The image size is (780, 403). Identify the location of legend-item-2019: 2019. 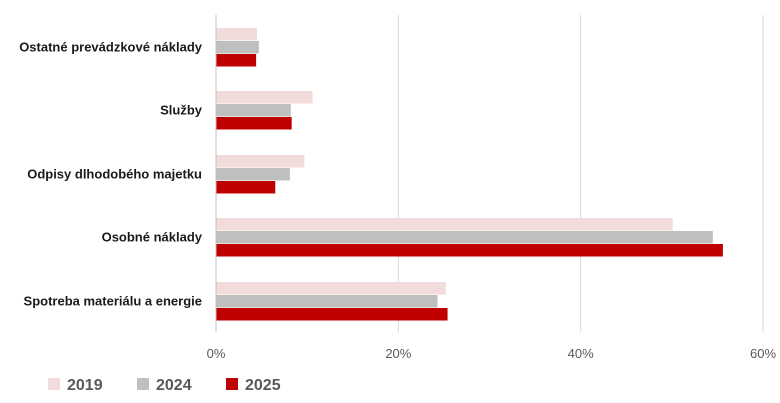
(75, 385).